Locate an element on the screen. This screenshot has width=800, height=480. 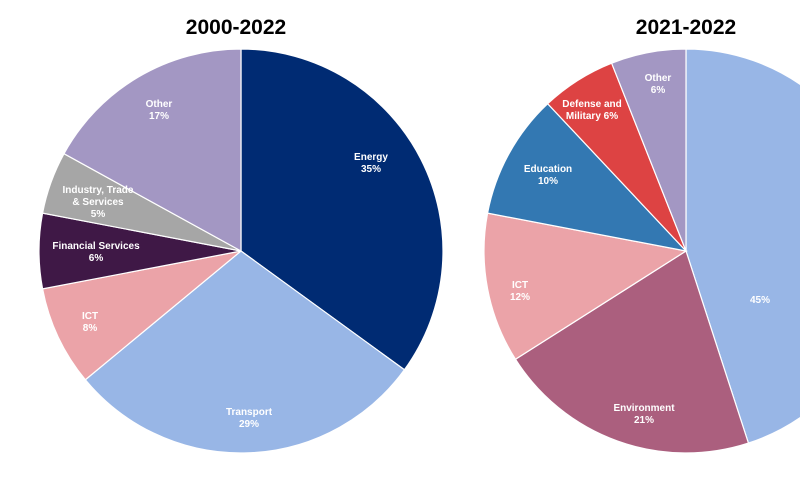
slice-label-line: 10% is located at coordinates (548, 181).